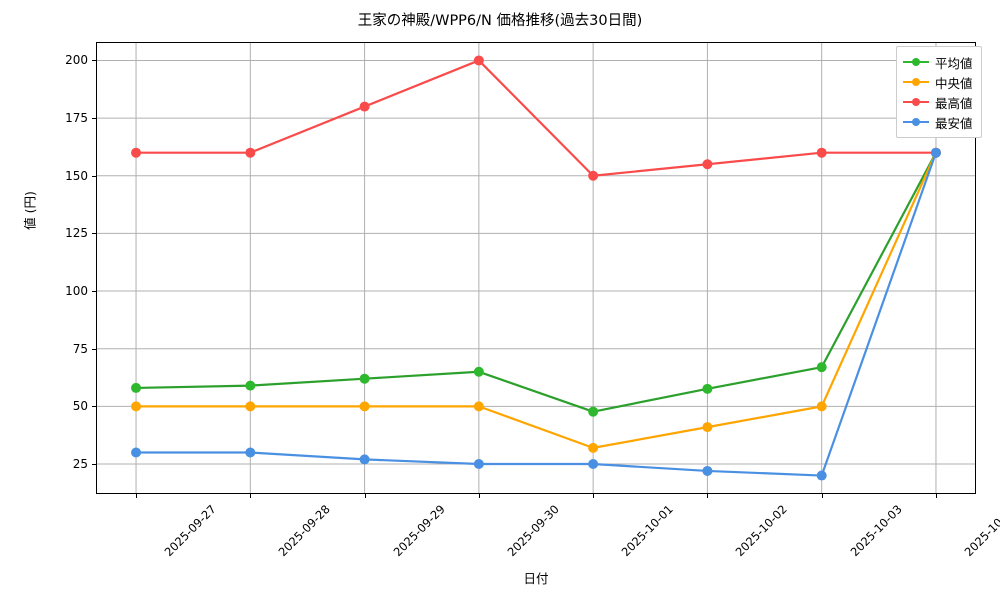 Image resolution: width=1000 pixels, height=600 pixels. I want to click on legend-label-avg: 平均値, so click(954, 63).